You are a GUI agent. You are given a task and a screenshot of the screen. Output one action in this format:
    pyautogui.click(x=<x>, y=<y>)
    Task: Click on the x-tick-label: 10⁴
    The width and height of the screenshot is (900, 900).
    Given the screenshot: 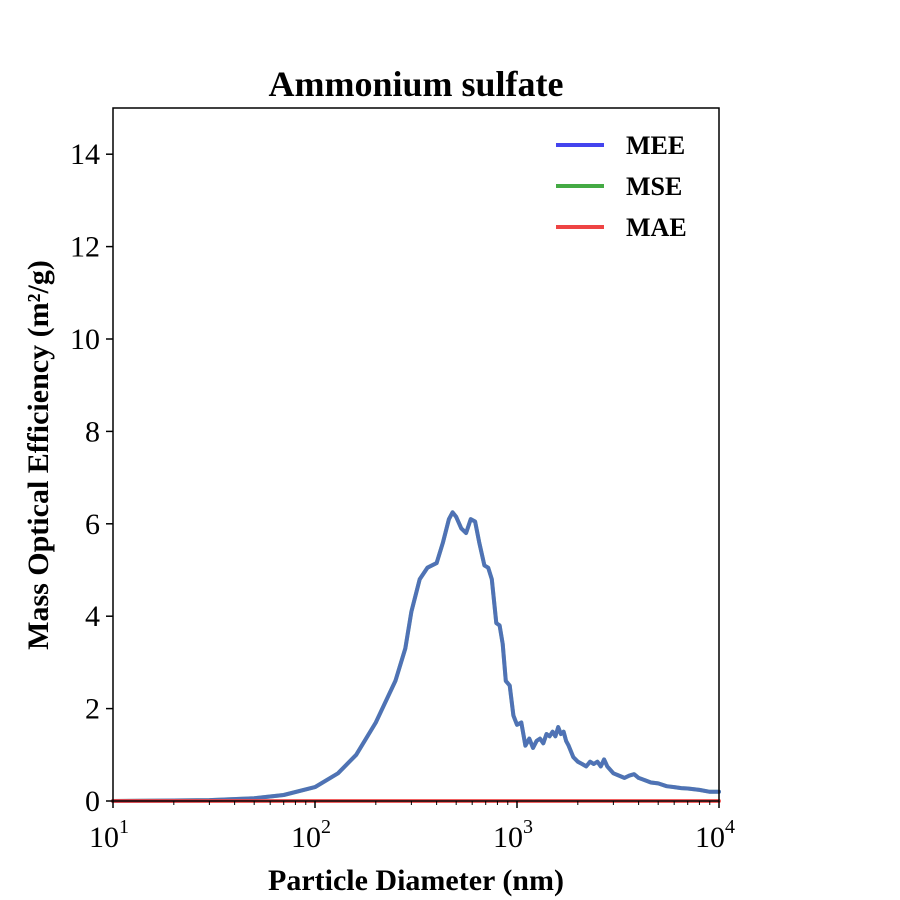 What is the action you would take?
    pyautogui.click(x=715, y=835)
    